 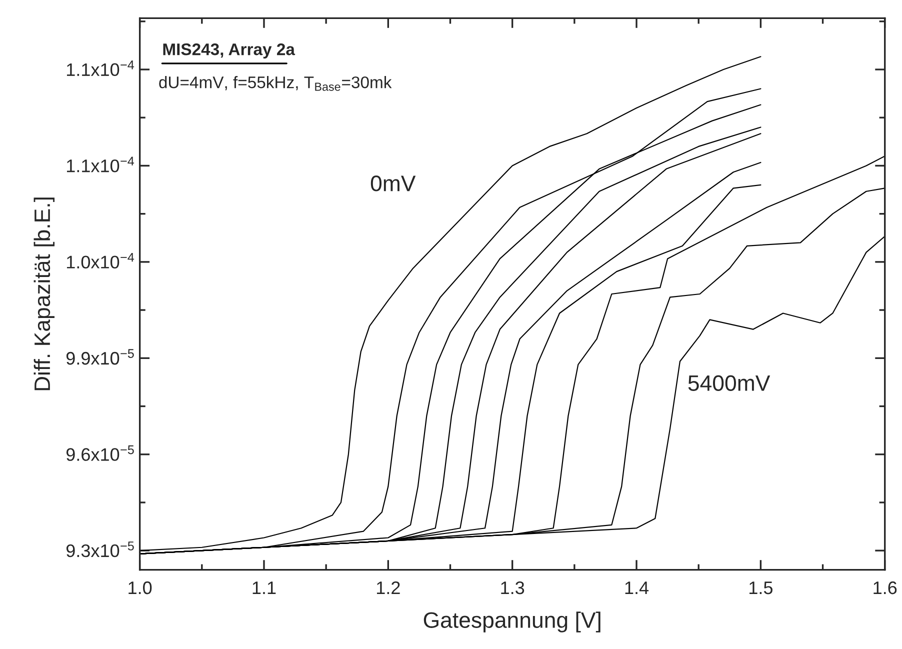 I want to click on x-tick-label: 1.1, so click(x=264, y=588).